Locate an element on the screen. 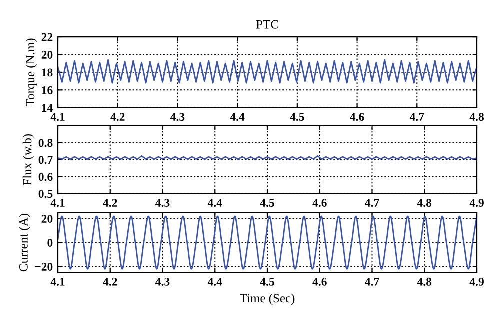 This screenshot has width=500, height=322. y-tick-label: 18 is located at coordinates (47, 72).